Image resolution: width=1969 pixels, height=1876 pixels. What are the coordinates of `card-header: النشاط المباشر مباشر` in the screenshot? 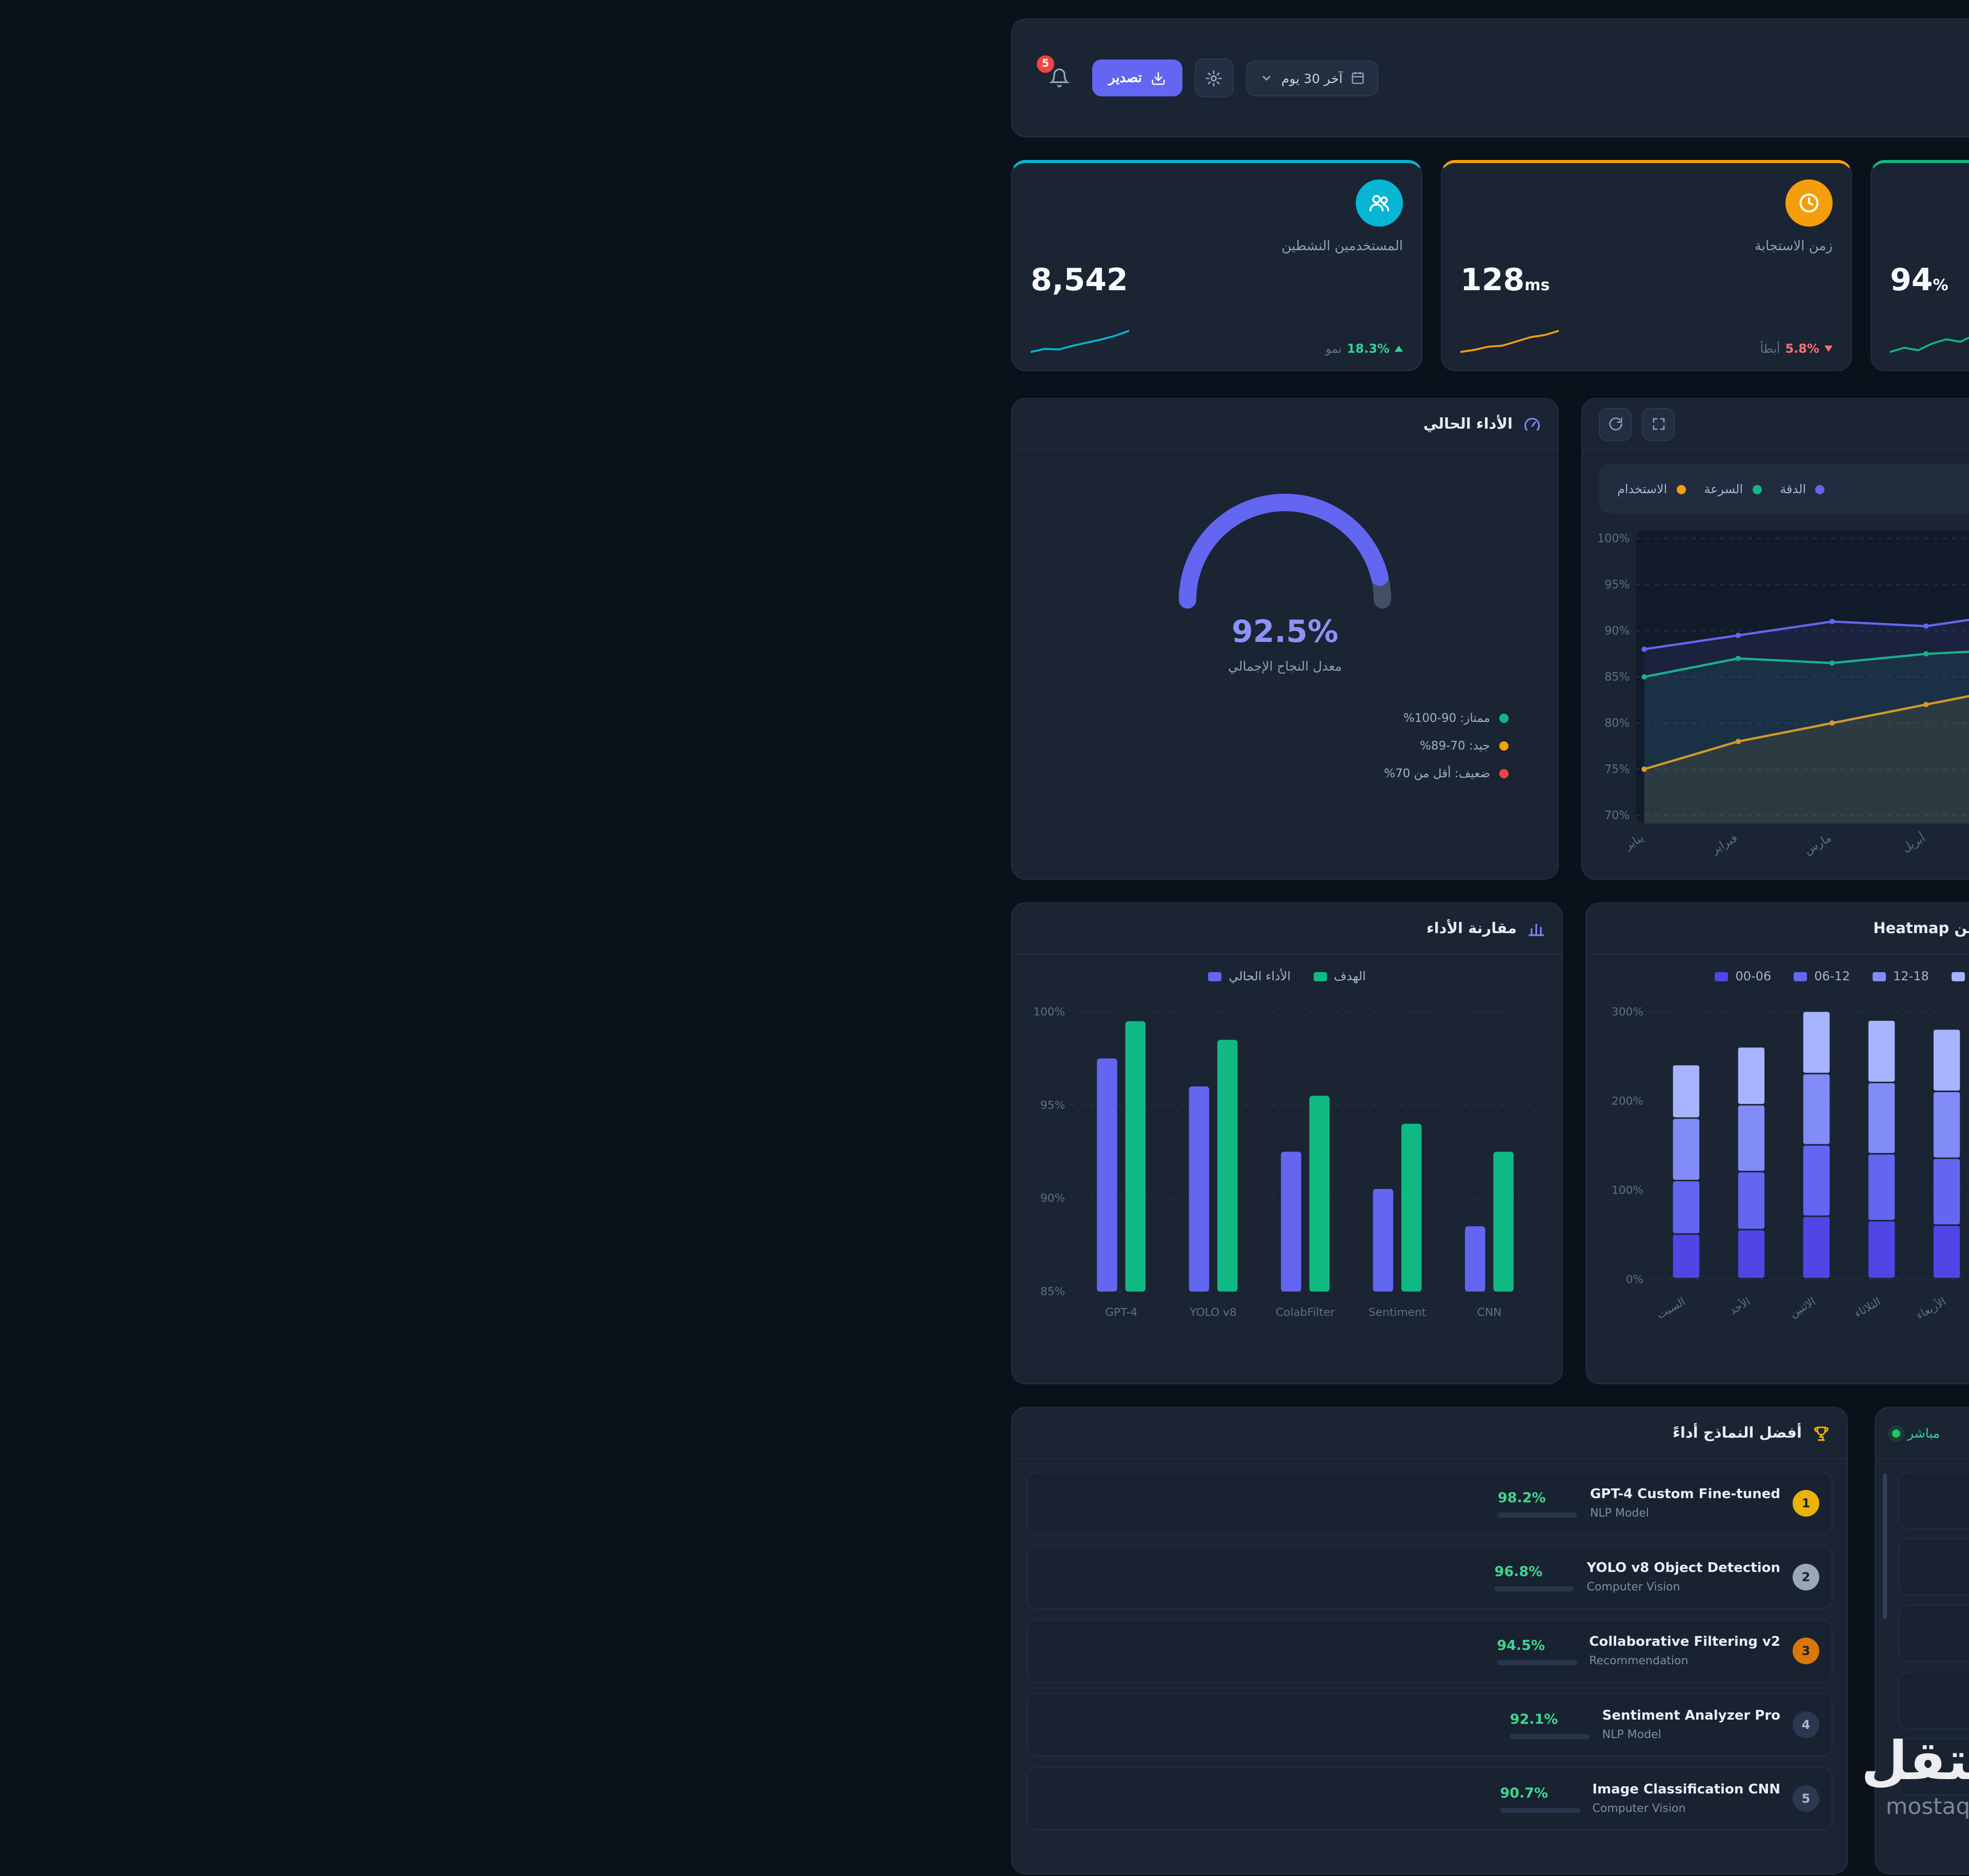 It's located at (1923, 1433).